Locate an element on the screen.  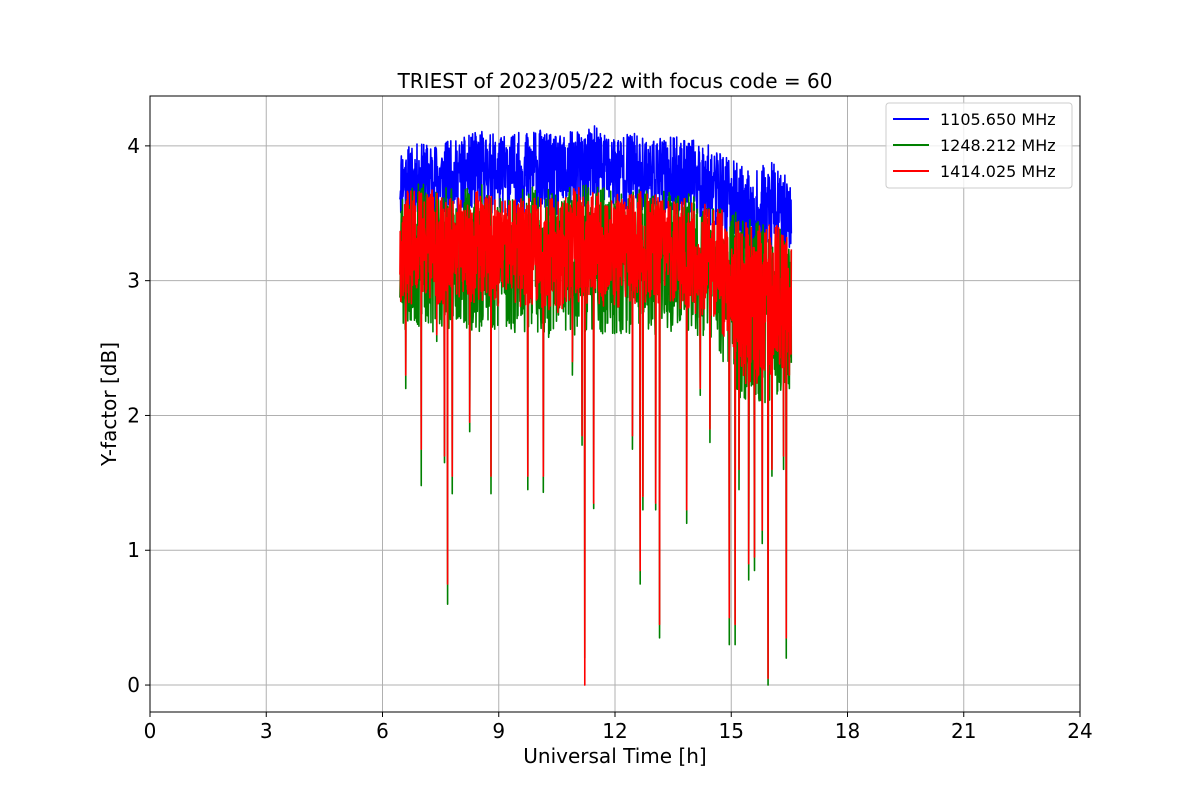
legend-label: 1105.650 MHz is located at coordinates (998, 119).